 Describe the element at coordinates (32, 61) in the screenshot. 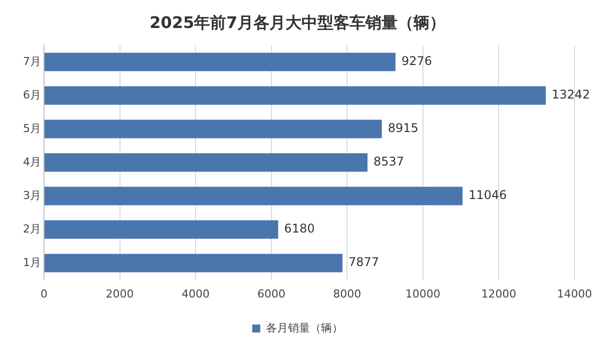

I see `y-tick-label: 7月` at that location.